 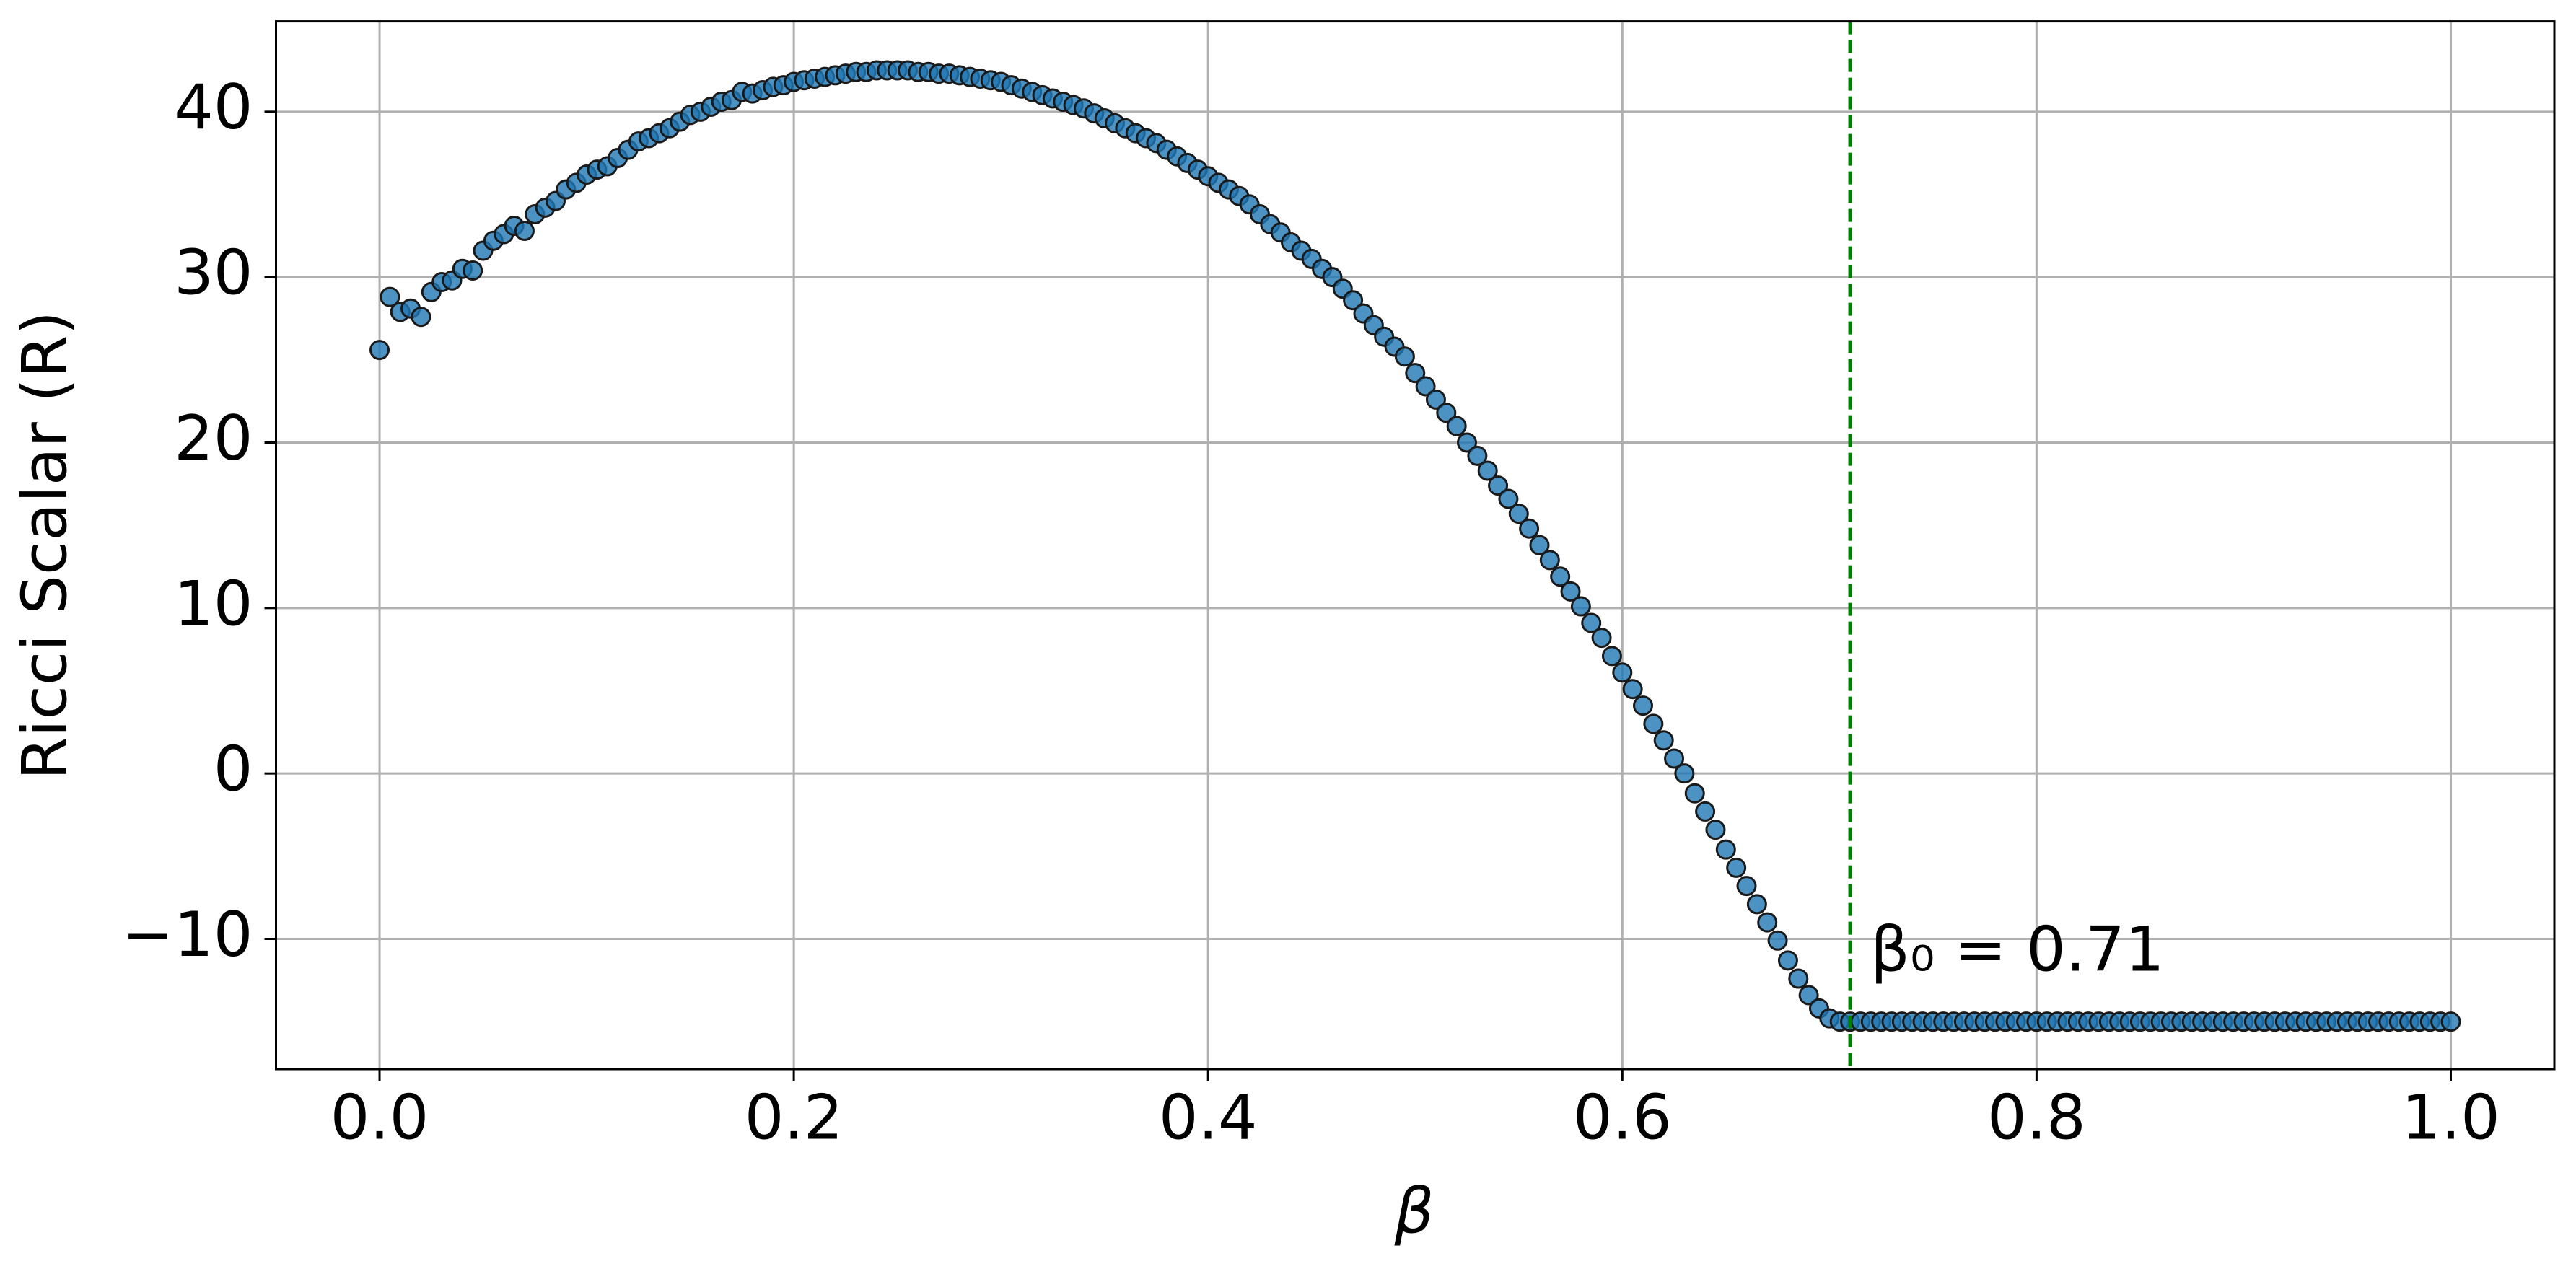 What do you see at coordinates (213, 108) in the screenshot?
I see `y-tick-label: 40` at bounding box center [213, 108].